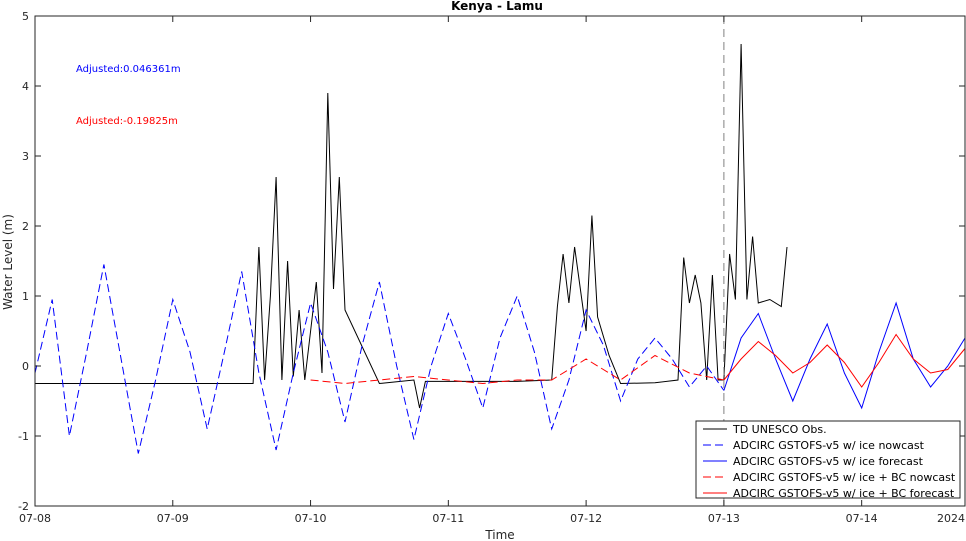 This screenshot has width=966, height=541. I want to click on y-tick-label-6: 4, so click(25, 86).